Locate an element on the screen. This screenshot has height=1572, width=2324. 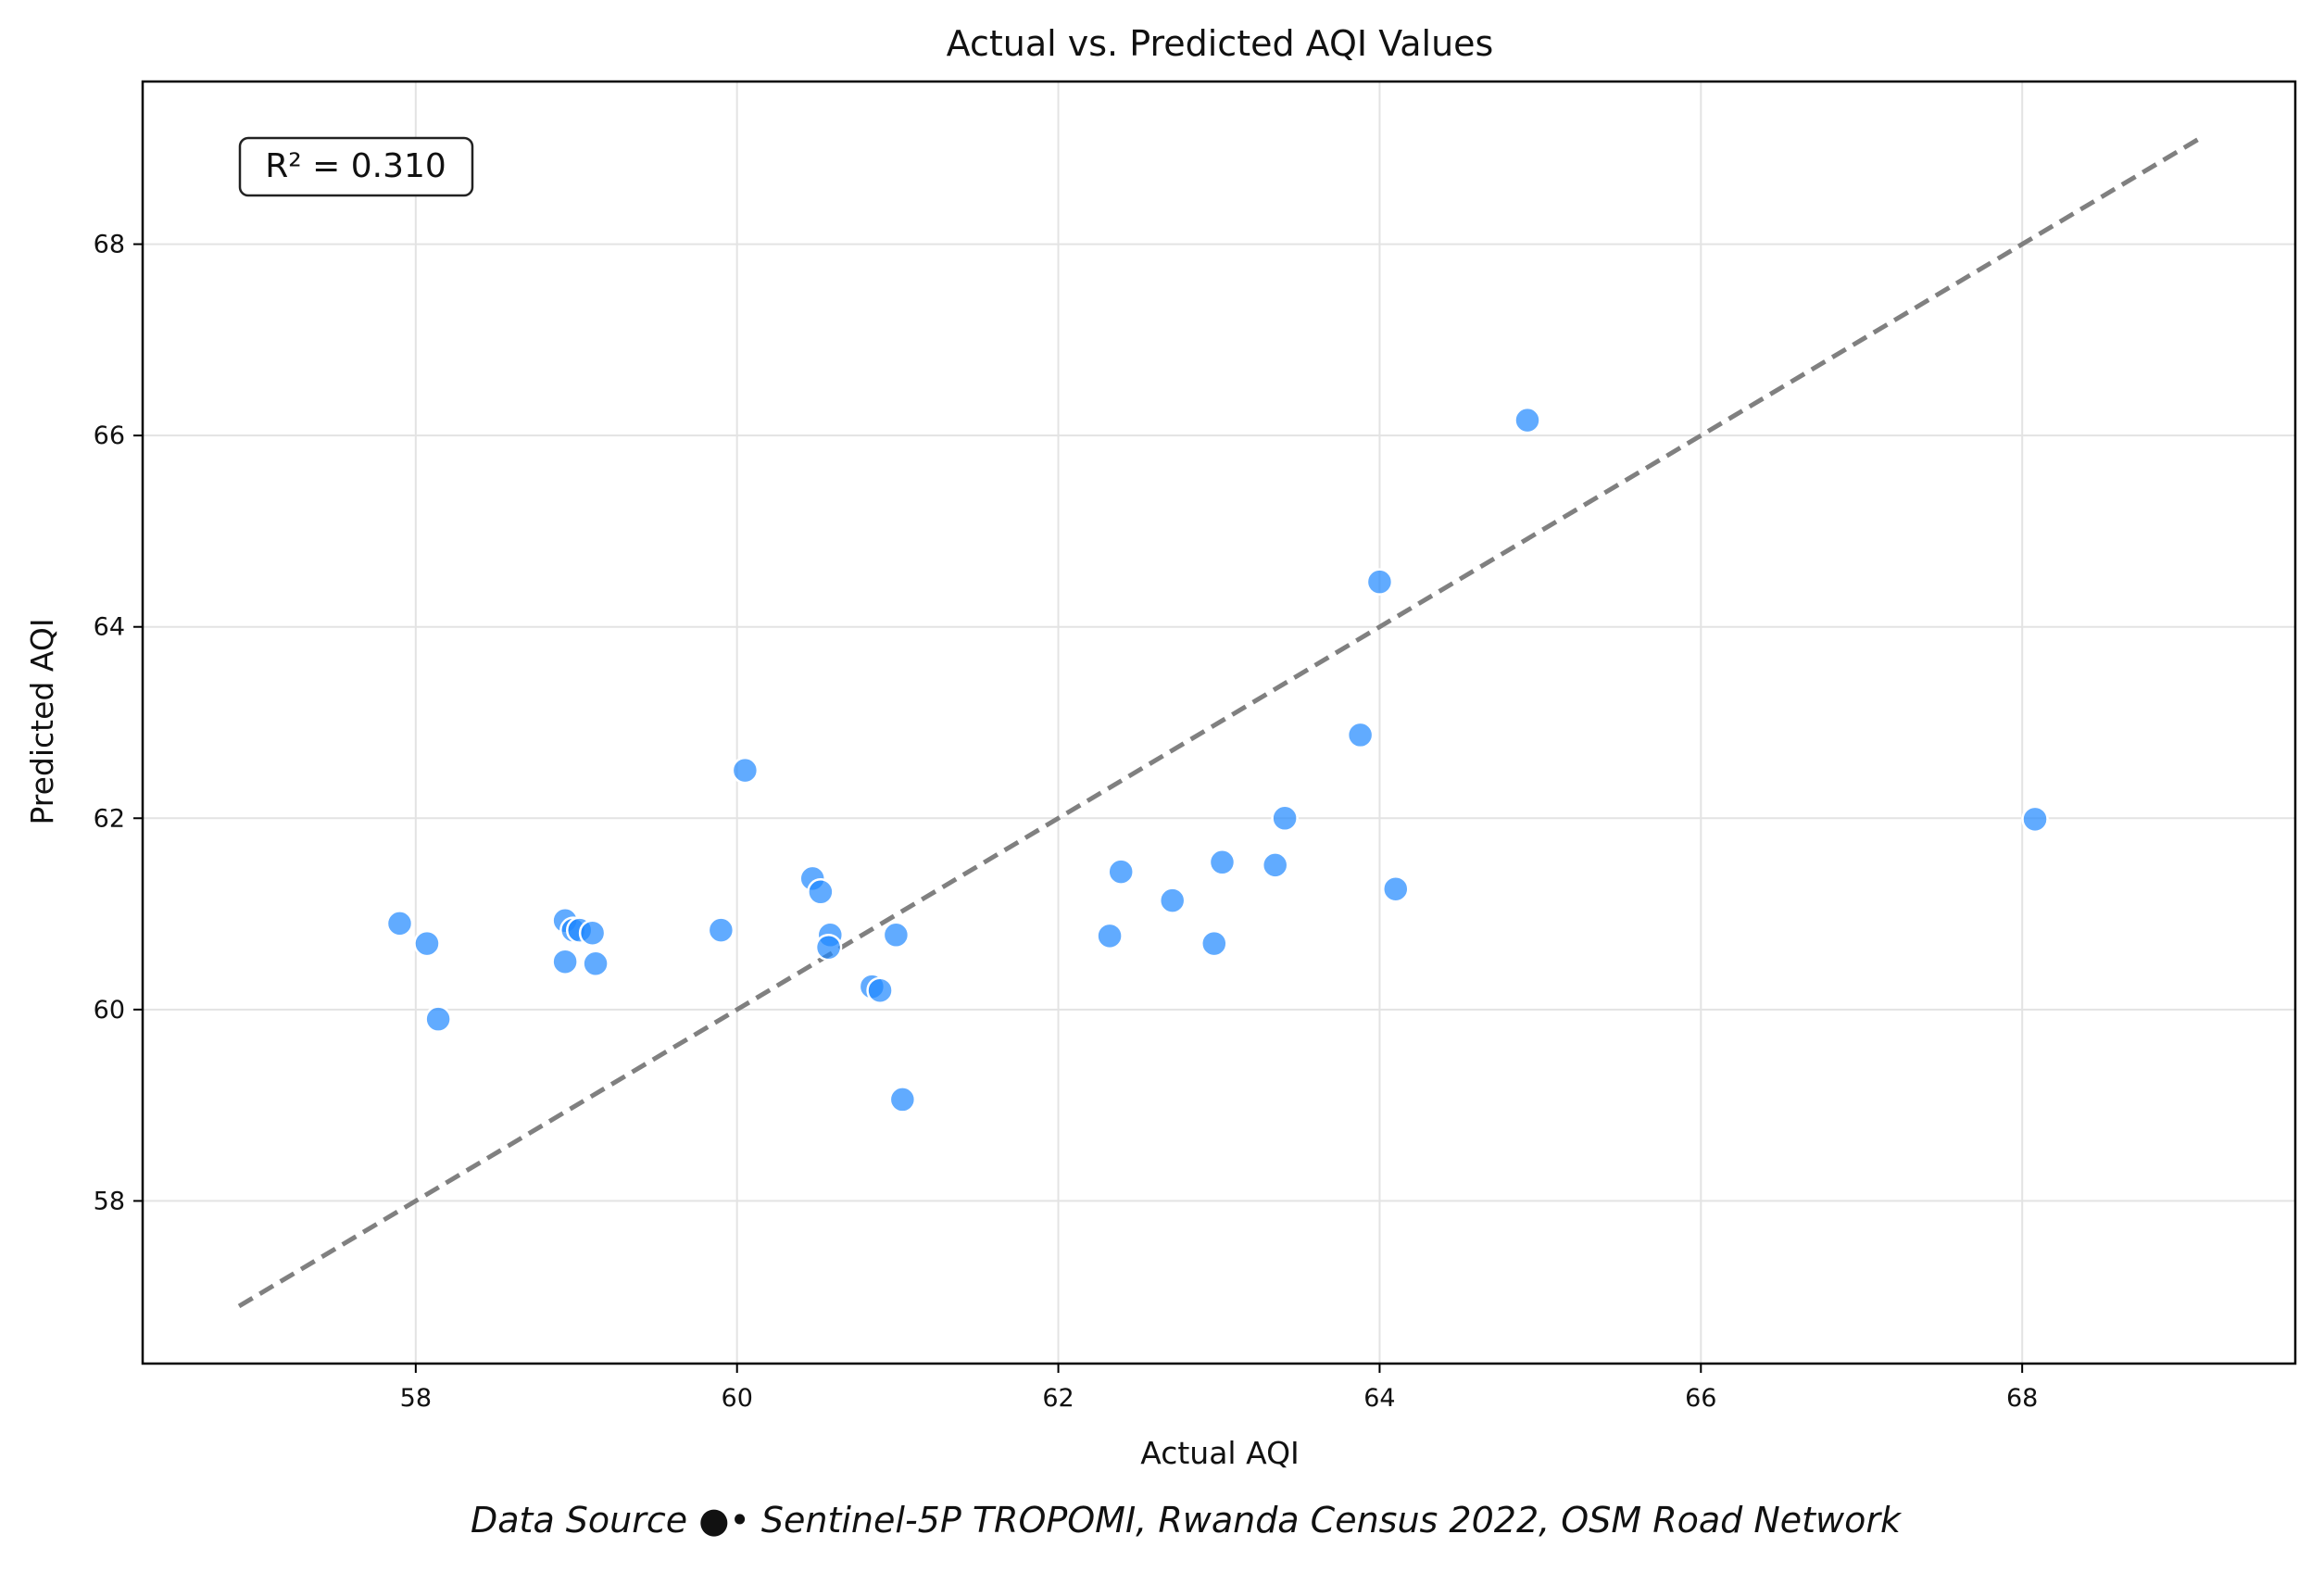
r-squared-annotation: R² = 0.310 is located at coordinates (356, 166).